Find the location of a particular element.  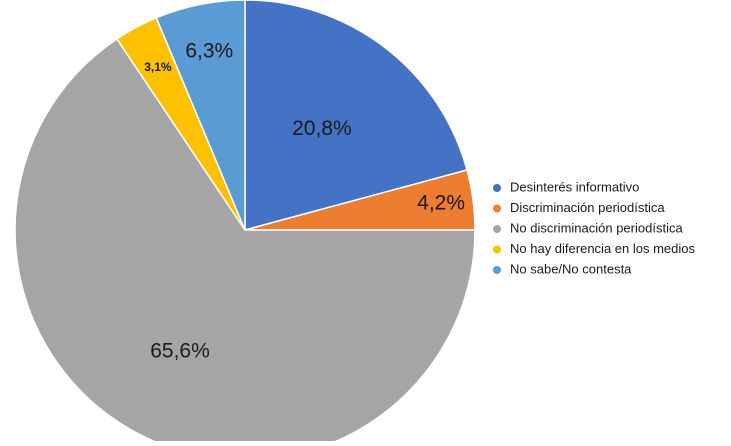

slice-label-4: 3,1% is located at coordinates (158, 67).